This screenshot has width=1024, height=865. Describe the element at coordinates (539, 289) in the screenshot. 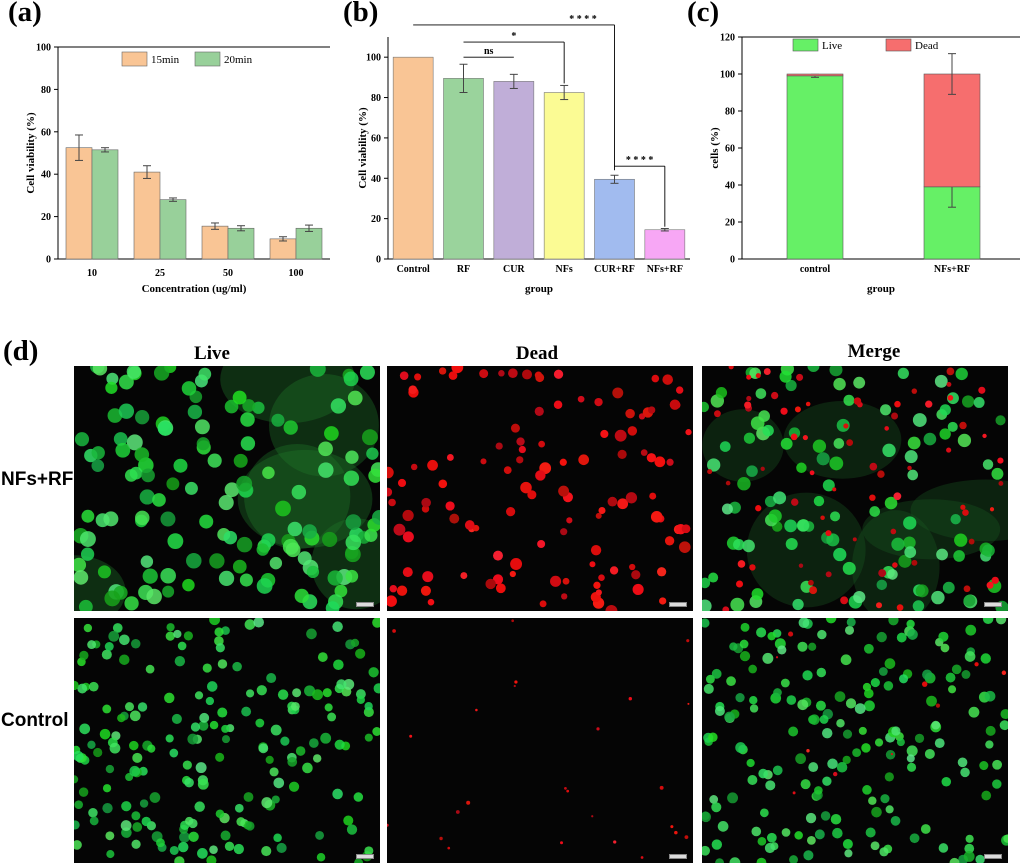

I see `x-axis-title-b: group` at that location.